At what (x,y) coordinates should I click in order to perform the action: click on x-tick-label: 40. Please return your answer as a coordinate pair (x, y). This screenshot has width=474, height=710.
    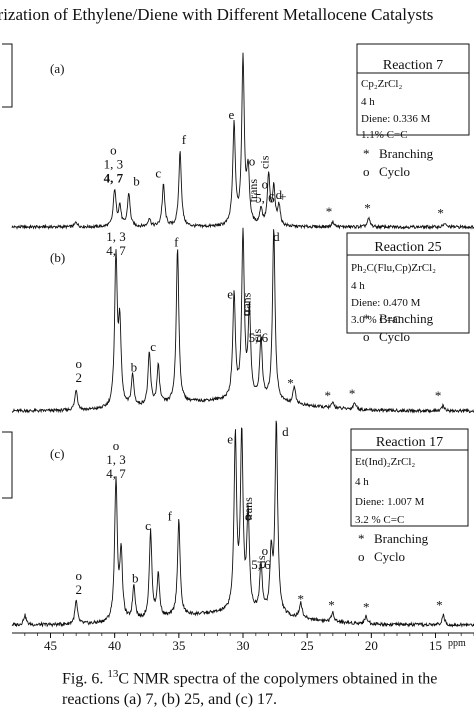
    Looking at the image, I should click on (114, 645).